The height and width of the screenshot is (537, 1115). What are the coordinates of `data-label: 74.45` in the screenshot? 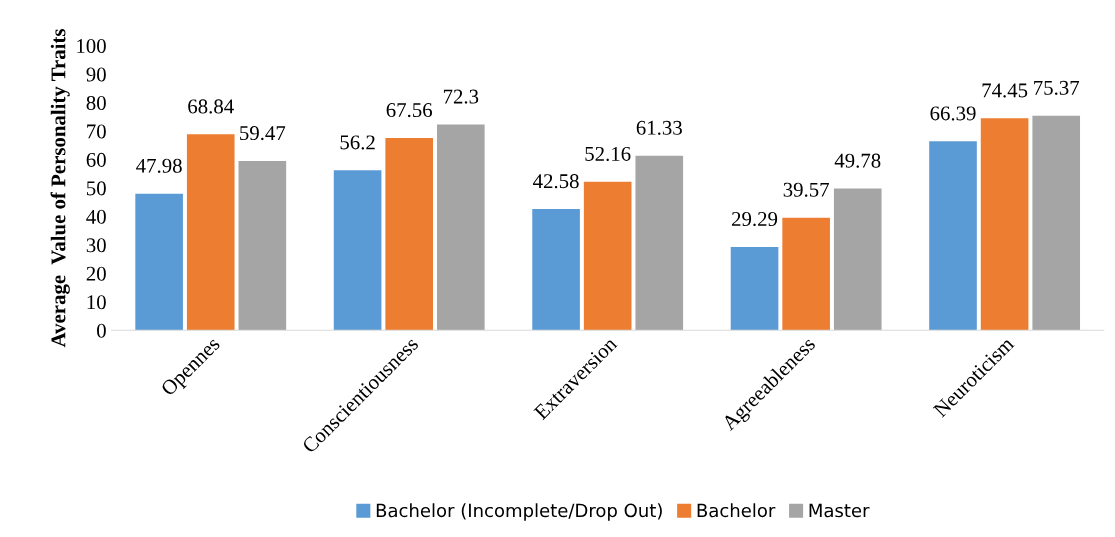 It's located at (1005, 90).